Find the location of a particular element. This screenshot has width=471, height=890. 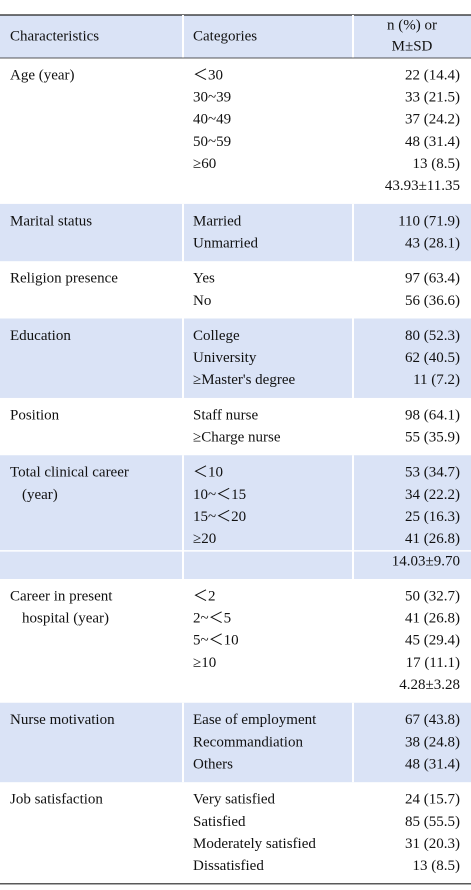

value: 37 (24.2) is located at coordinates (432, 120).